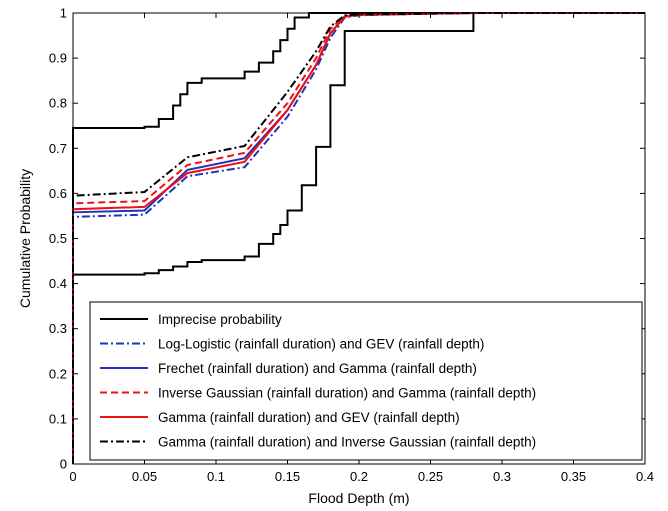  Describe the element at coordinates (63, 464) in the screenshot. I see `y-tick-label: 0` at that location.